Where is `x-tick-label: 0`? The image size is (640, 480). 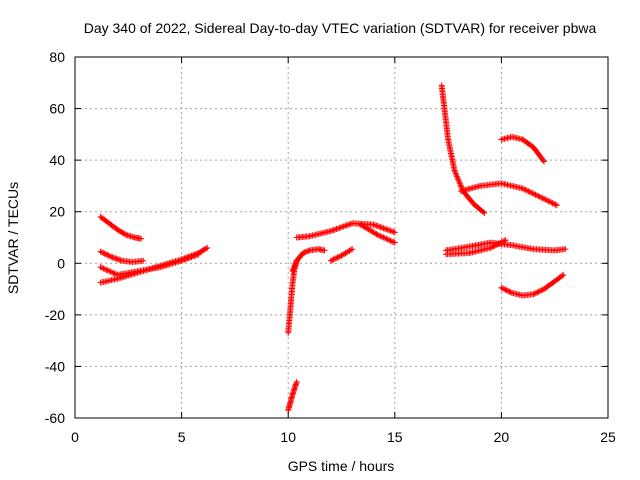 x-tick-label: 0 is located at coordinates (75, 437).